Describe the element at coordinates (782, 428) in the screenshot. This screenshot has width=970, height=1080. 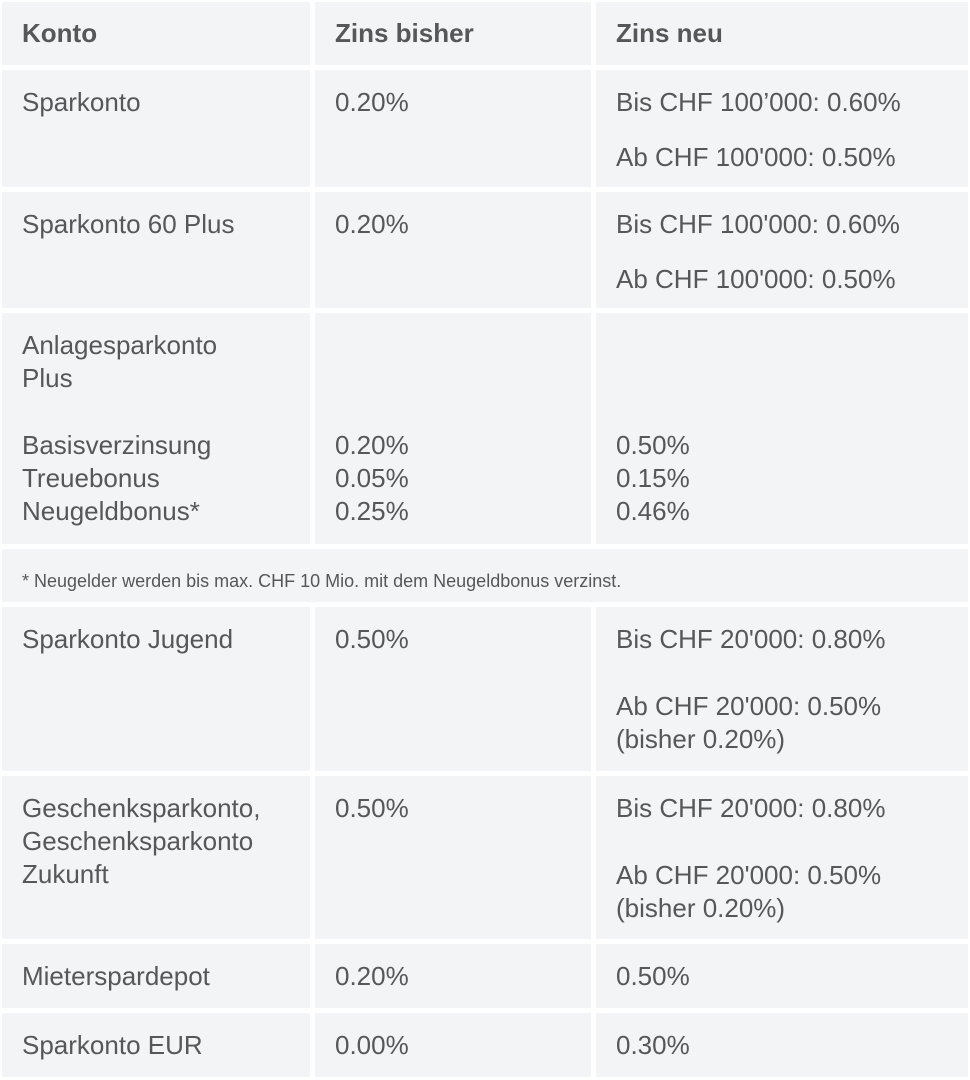
I see `cell-neu: 0.50% 0.15% 0.46%` at that location.